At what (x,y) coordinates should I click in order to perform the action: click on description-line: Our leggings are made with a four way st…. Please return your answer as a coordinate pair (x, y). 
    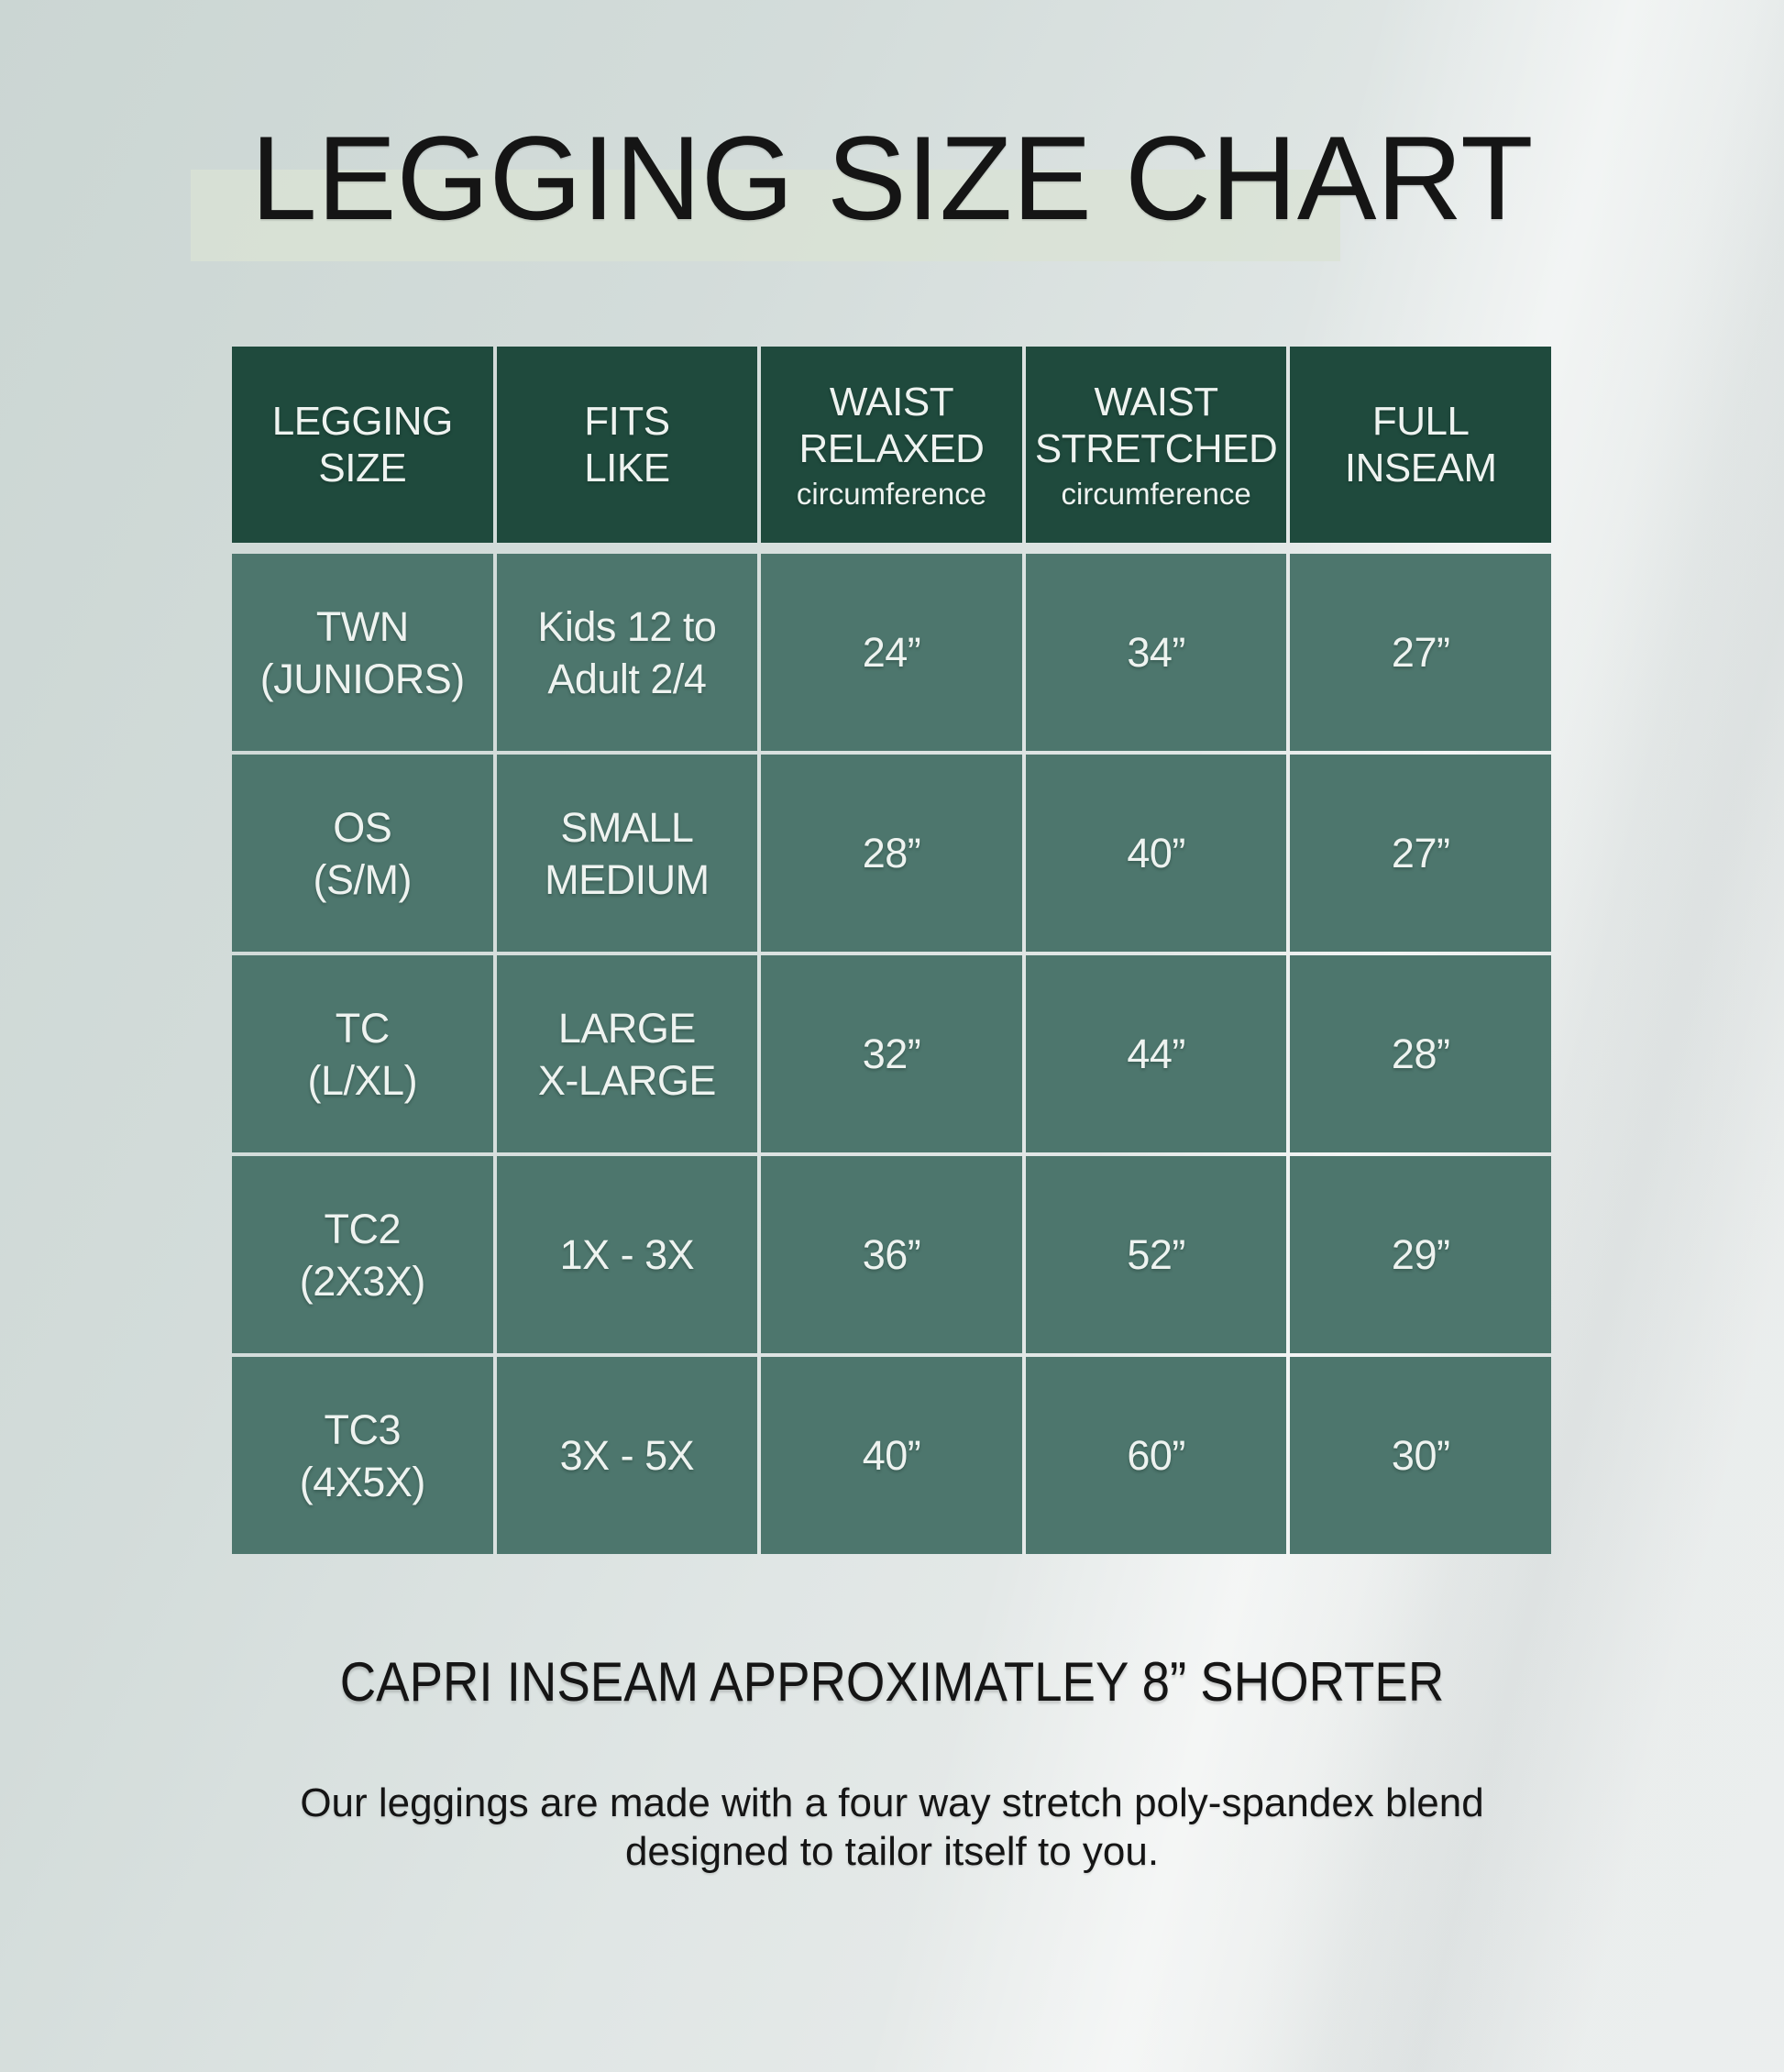
    Looking at the image, I should click on (892, 1802).